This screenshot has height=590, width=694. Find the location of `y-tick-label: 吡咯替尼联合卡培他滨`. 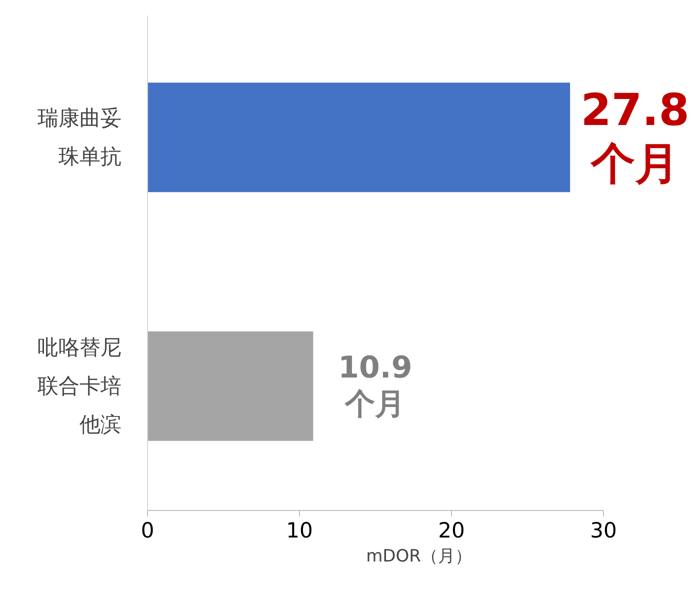

y-tick-label: 吡咯替尼联合卡培他滨 is located at coordinates (80, 386).